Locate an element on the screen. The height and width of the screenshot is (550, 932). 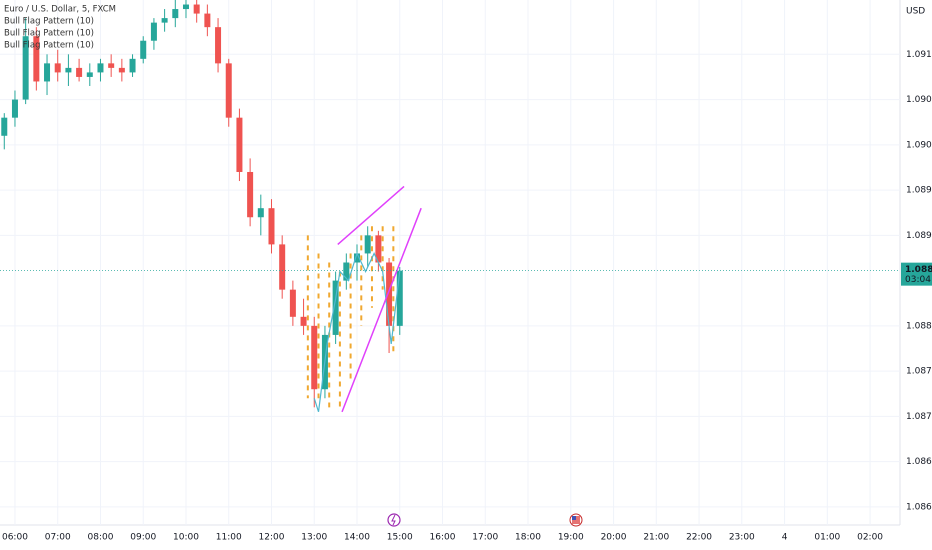
currency-label: USD is located at coordinates (915, 12).